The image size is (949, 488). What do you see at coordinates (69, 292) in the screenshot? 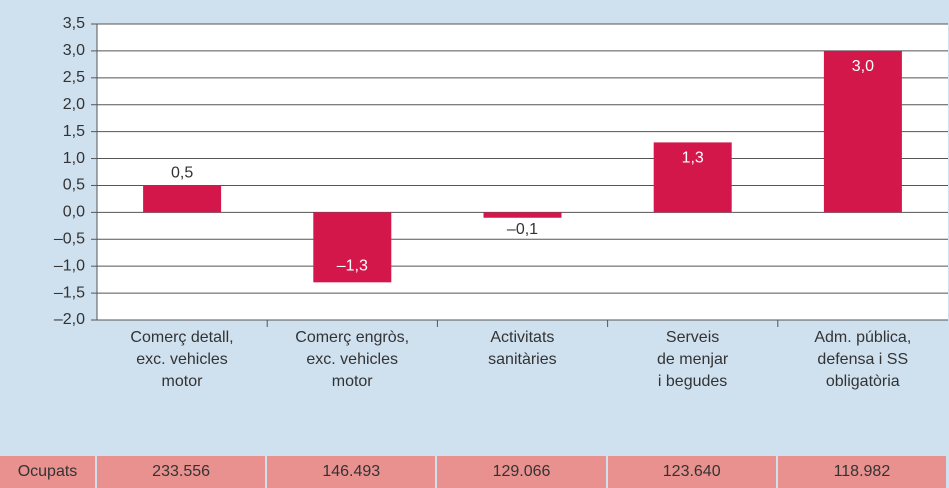
I see `y-tick-label: –1,5` at bounding box center [69, 292].